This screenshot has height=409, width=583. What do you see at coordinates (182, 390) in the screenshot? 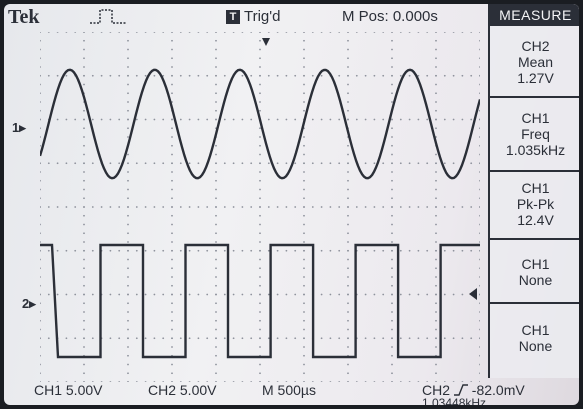
I see `ch2-scale: CH2 5.00V` at bounding box center [182, 390].